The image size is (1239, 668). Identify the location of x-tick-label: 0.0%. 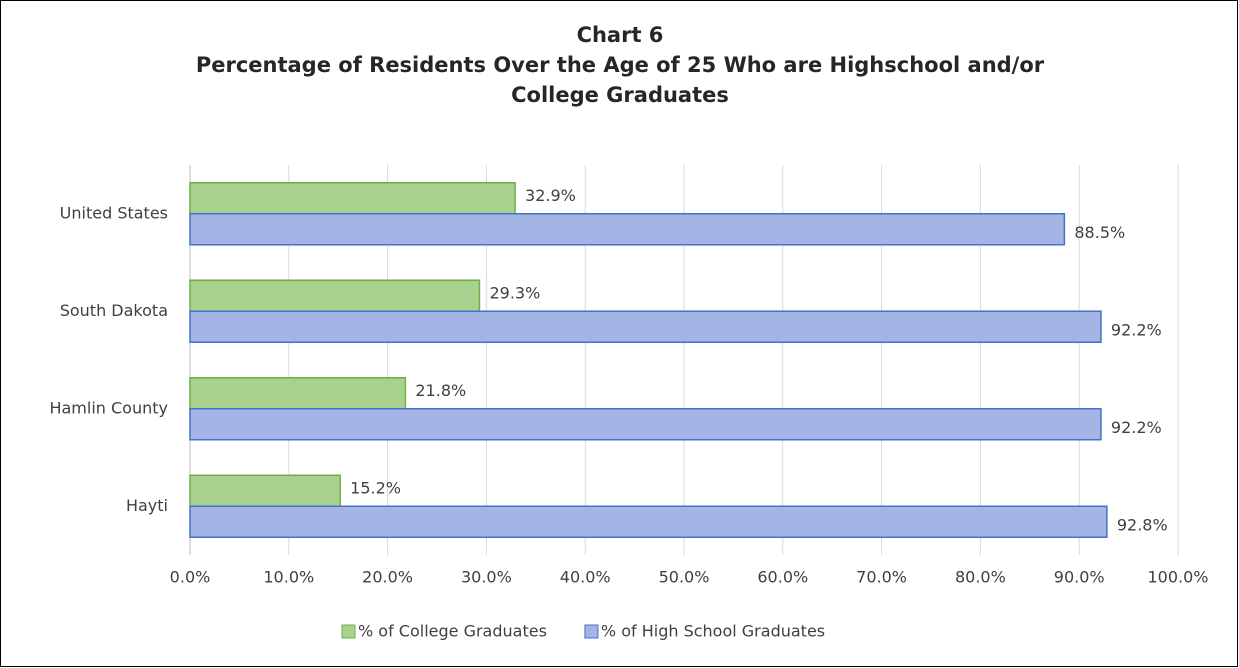
(190, 577).